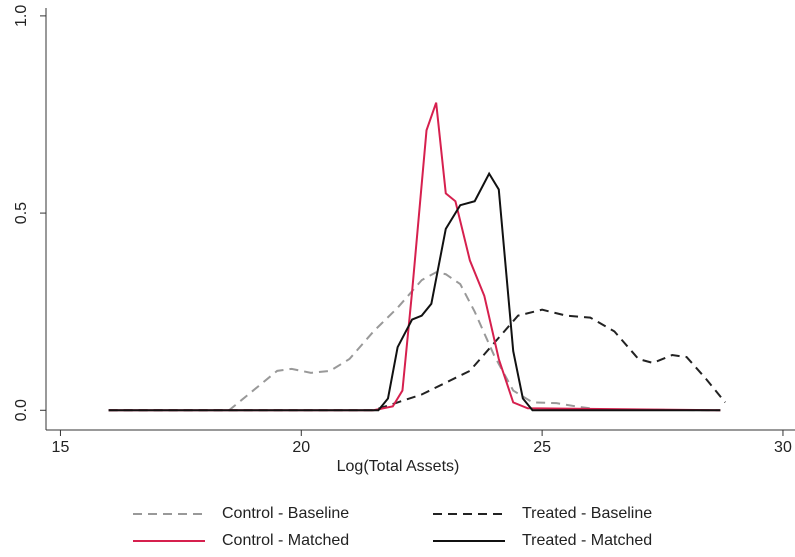 Image resolution: width=795 pixels, height=557 pixels. Describe the element at coordinates (783, 447) in the screenshot. I see `x-tick-label: 30` at that location.